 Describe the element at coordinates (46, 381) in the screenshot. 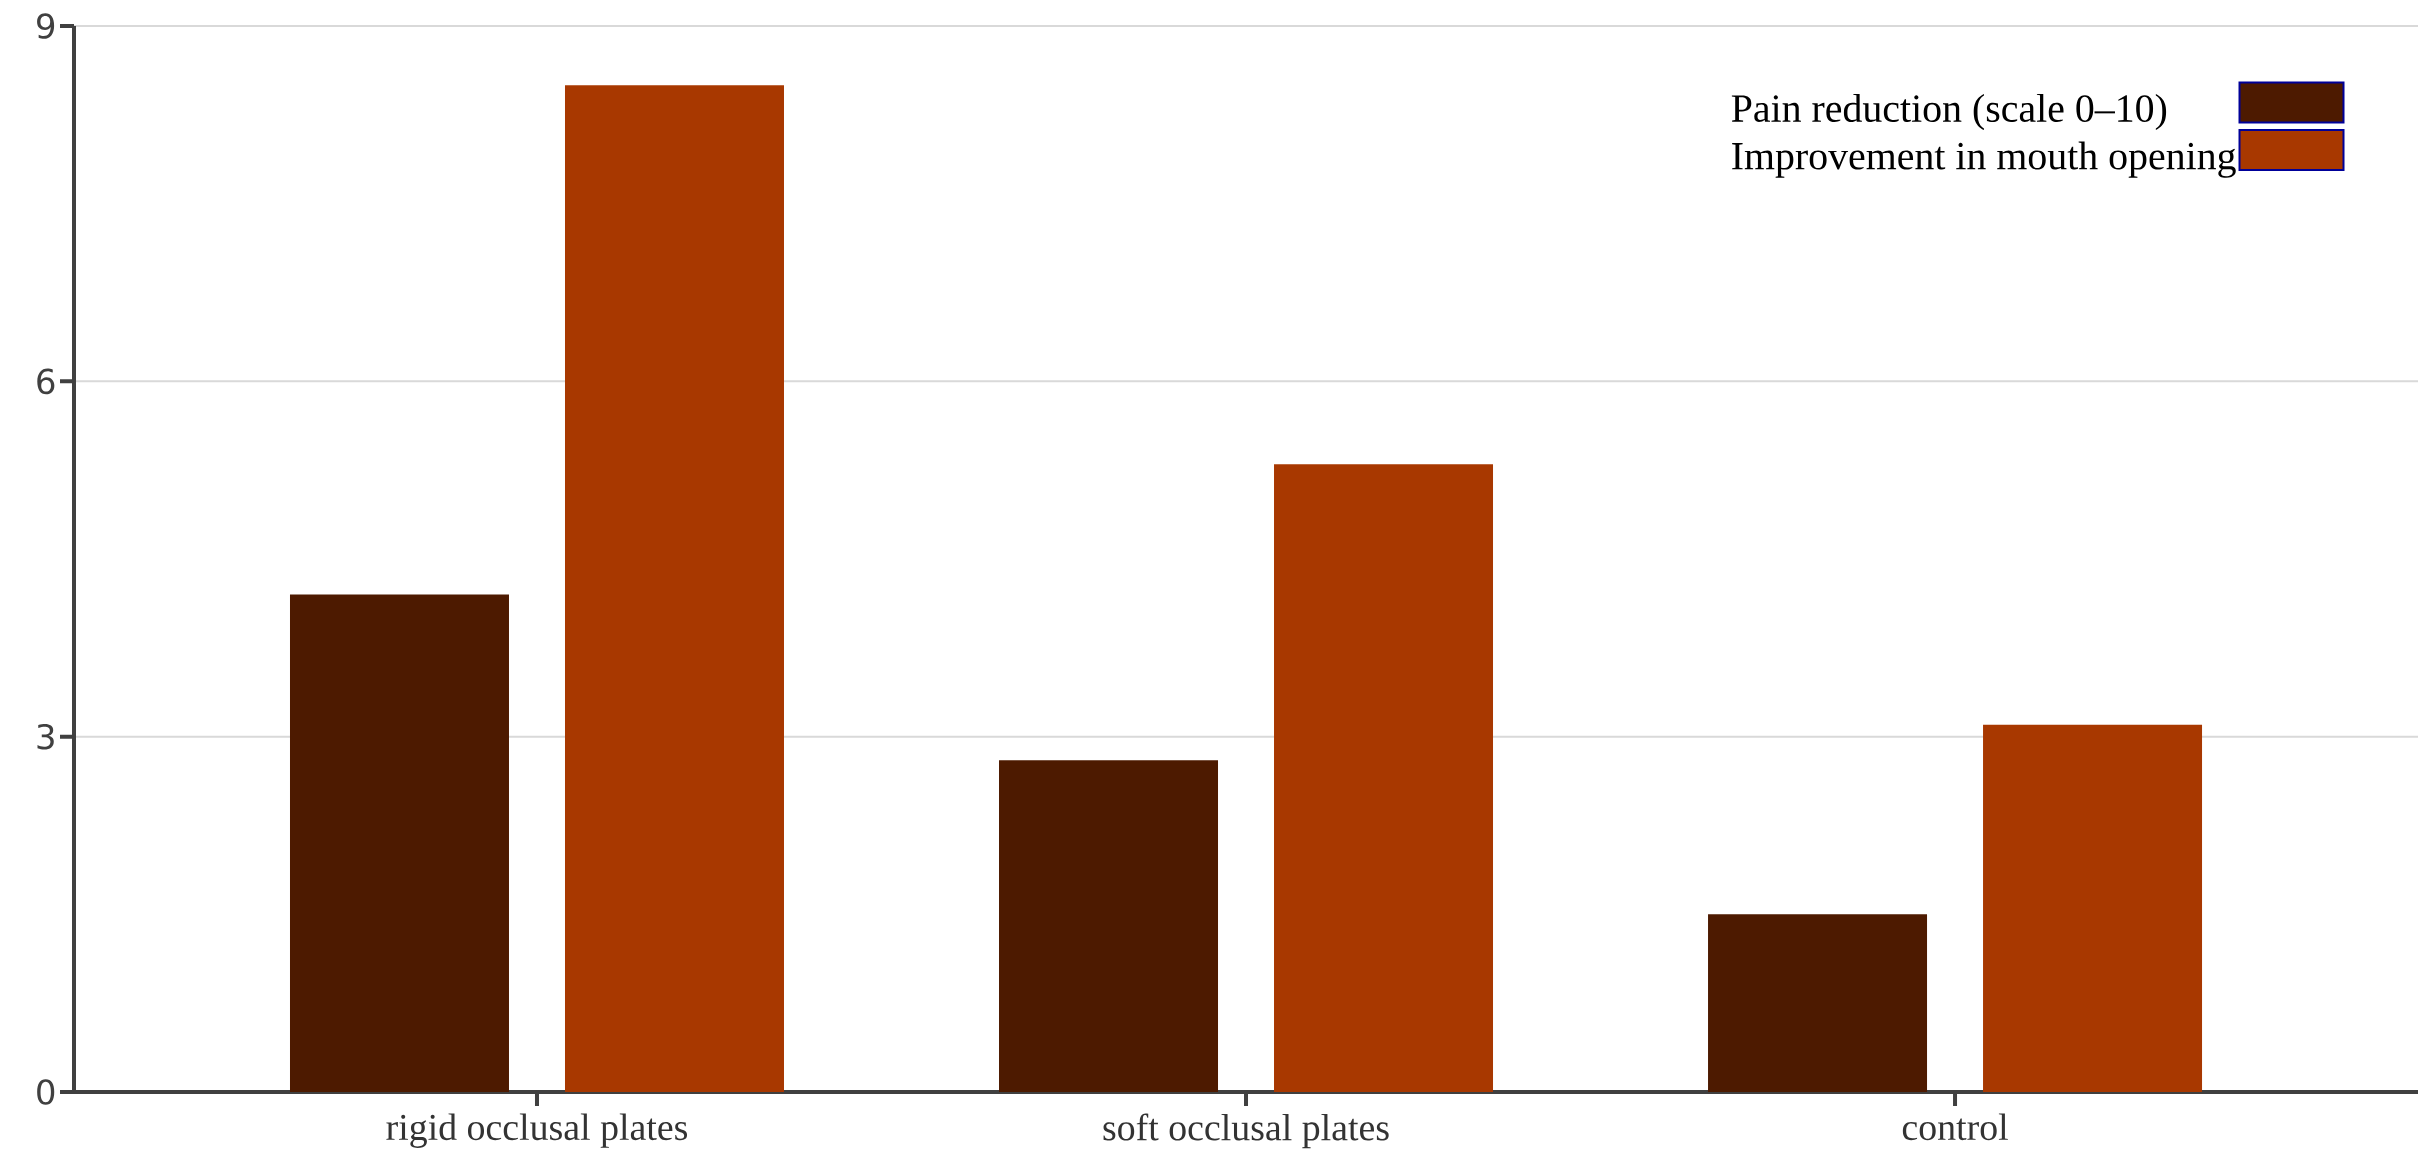

I see `y-tick-label: 6` at that location.